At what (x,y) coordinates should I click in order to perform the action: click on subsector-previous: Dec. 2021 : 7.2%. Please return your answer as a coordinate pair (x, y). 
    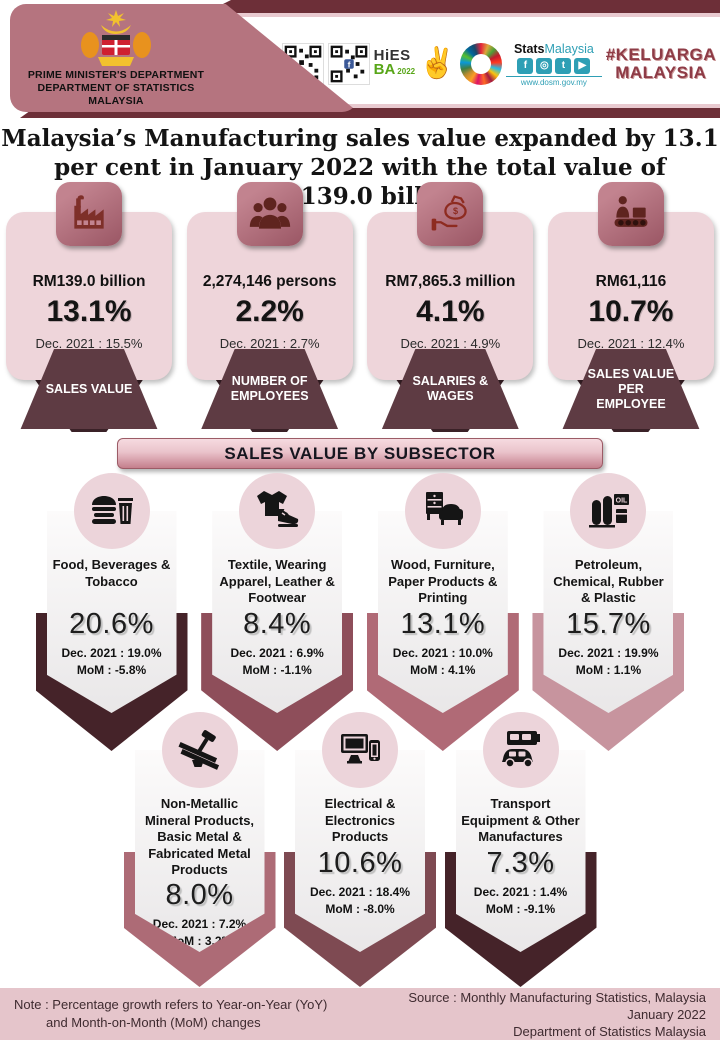
    Looking at the image, I should click on (199, 923).